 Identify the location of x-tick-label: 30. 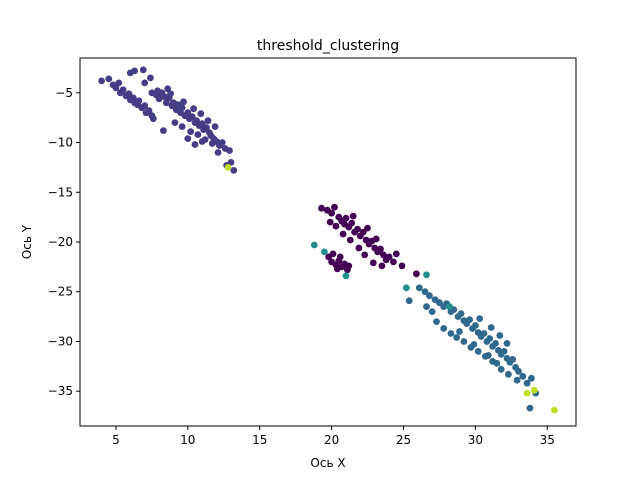
(475, 440).